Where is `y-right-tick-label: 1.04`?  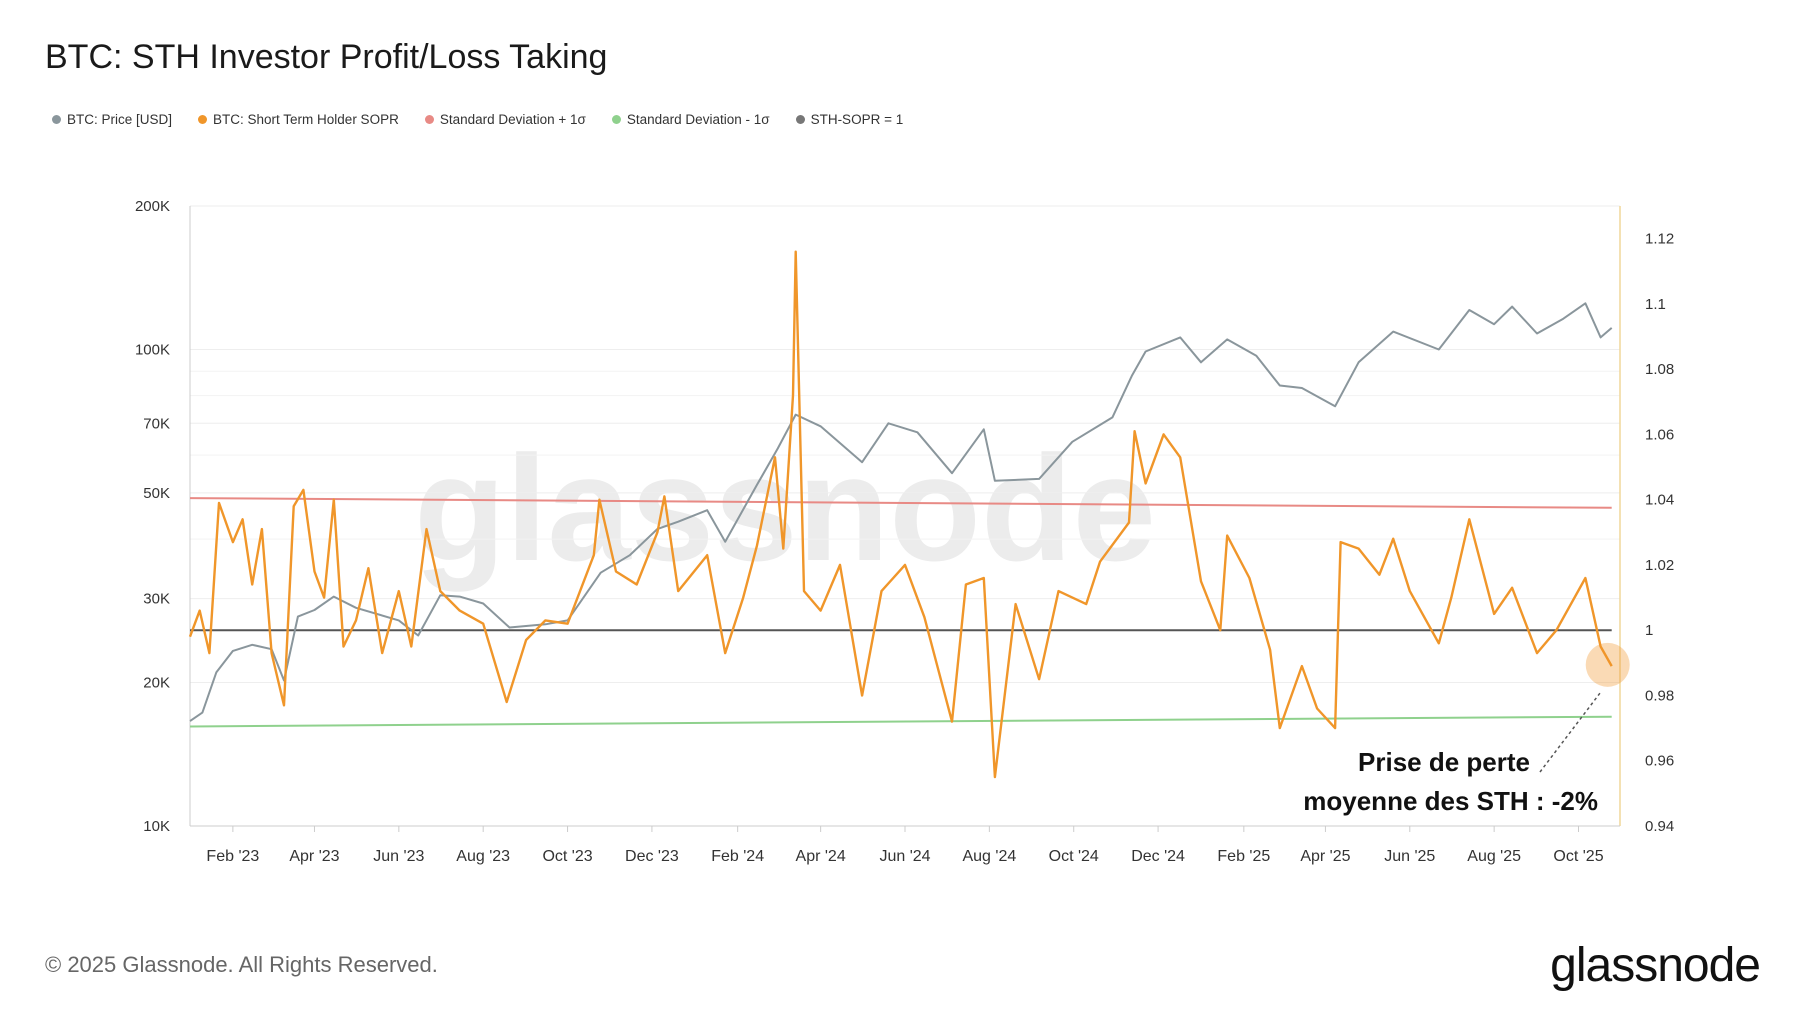
y-right-tick-label: 1.04 is located at coordinates (1659, 500).